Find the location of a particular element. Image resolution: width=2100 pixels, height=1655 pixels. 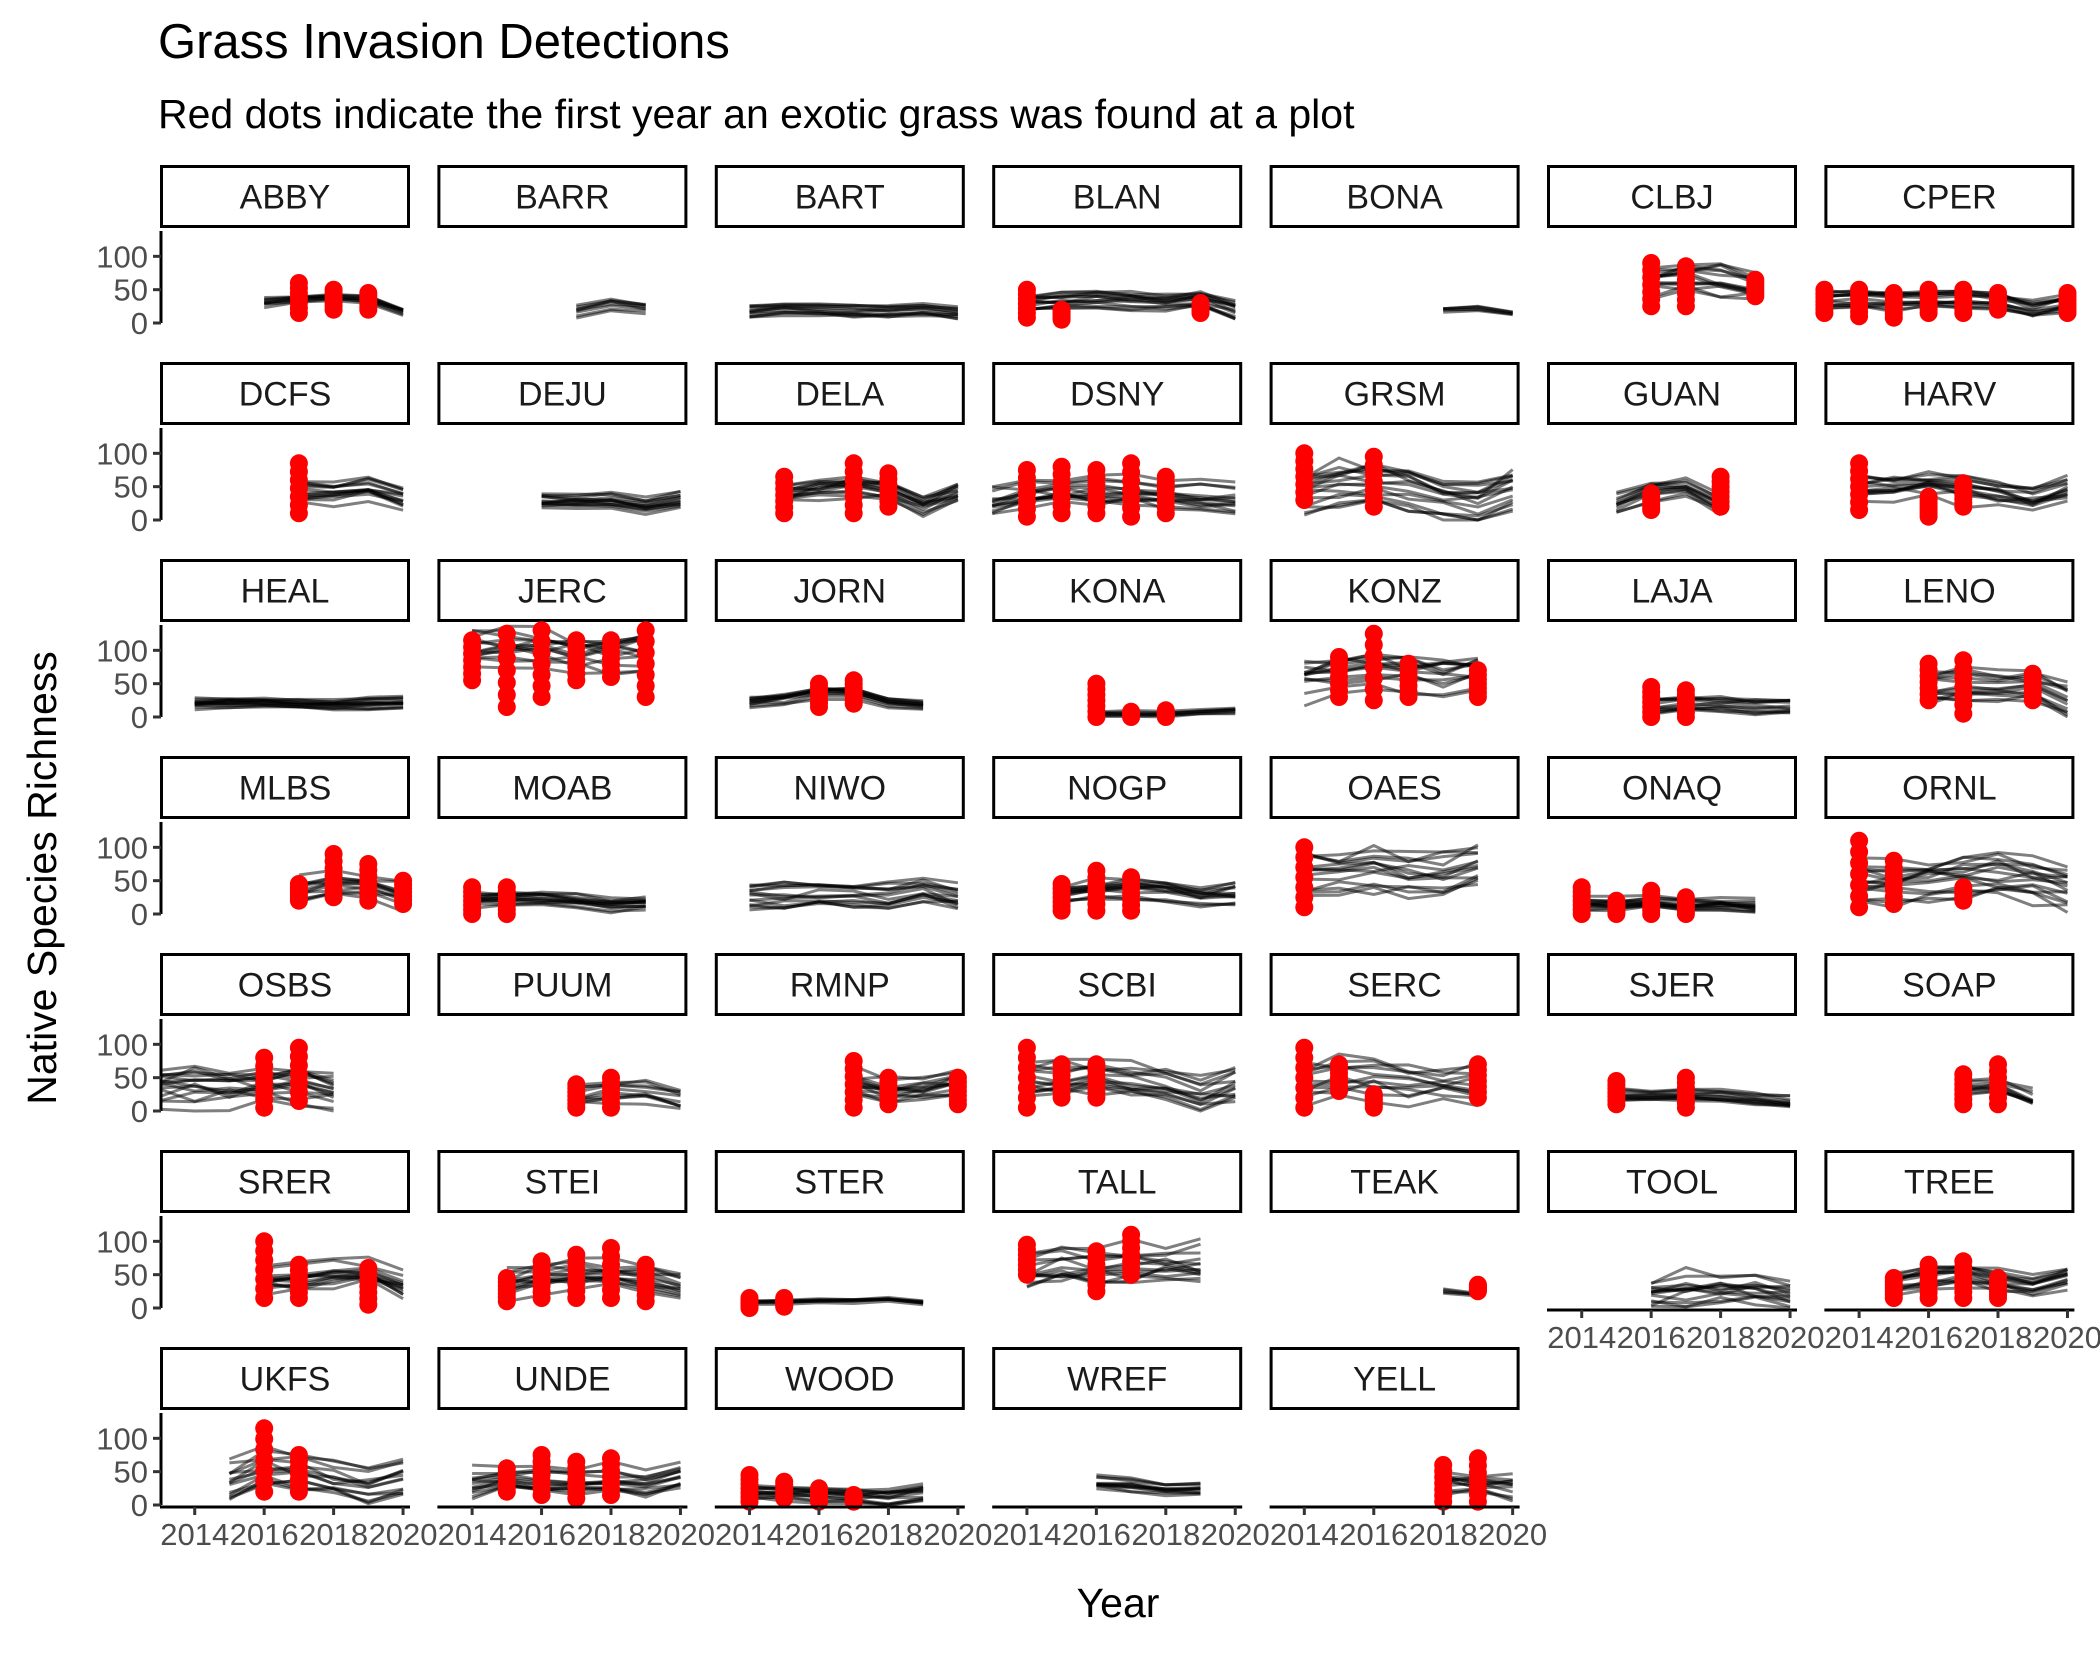

facet-stei: STEI is located at coordinates (562, 1230).